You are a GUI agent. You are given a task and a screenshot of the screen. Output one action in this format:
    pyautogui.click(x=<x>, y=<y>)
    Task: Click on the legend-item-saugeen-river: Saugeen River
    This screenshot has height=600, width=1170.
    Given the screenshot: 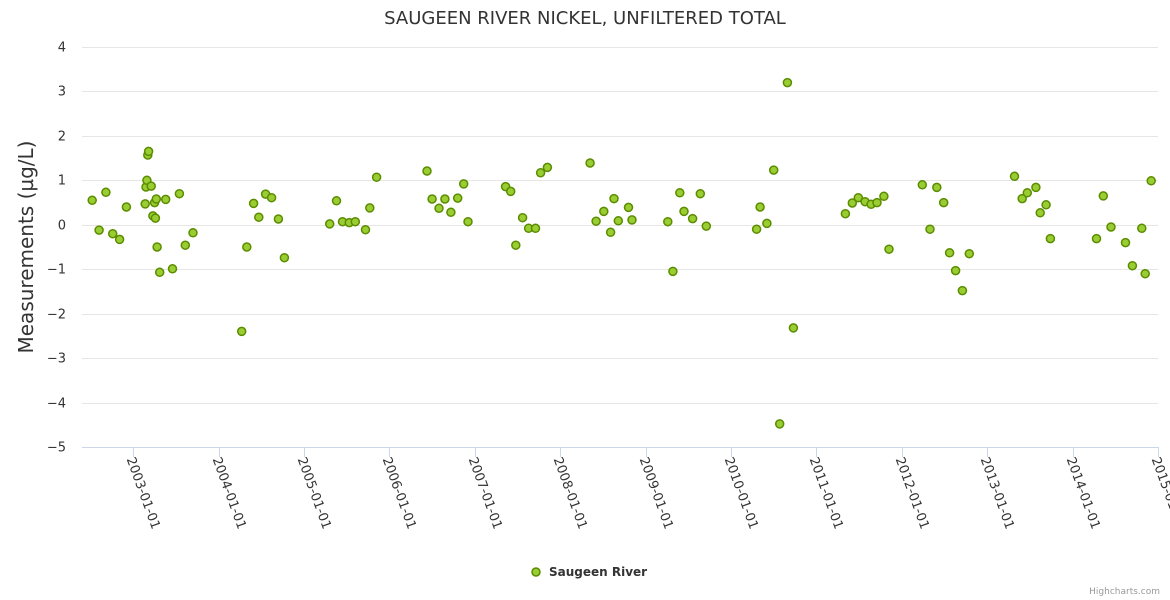 What is the action you would take?
    pyautogui.click(x=598, y=572)
    